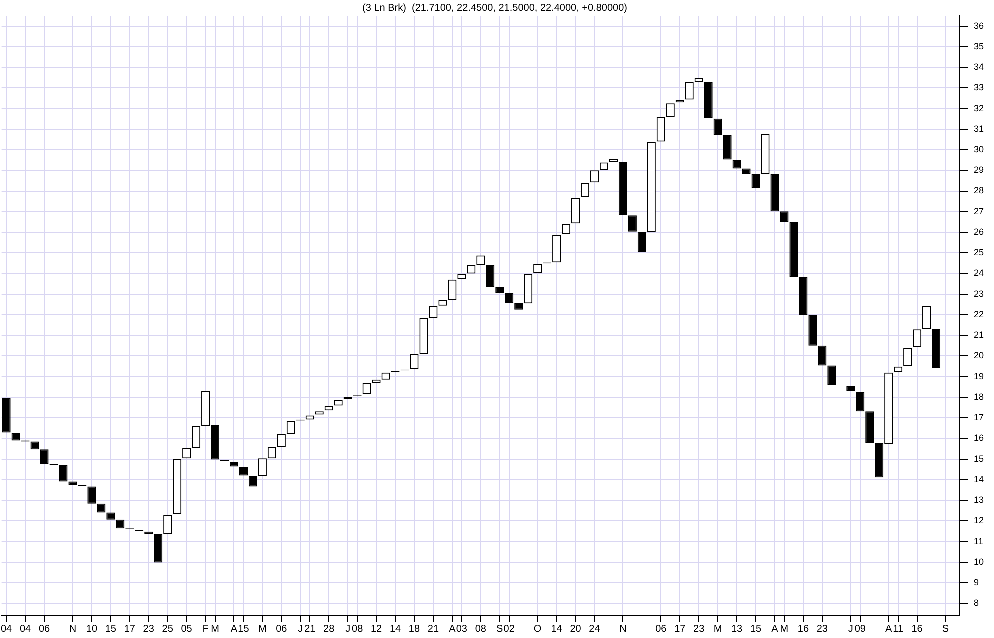 This screenshot has width=994, height=638. I want to click on y-tick-label: 27, so click(979, 211).